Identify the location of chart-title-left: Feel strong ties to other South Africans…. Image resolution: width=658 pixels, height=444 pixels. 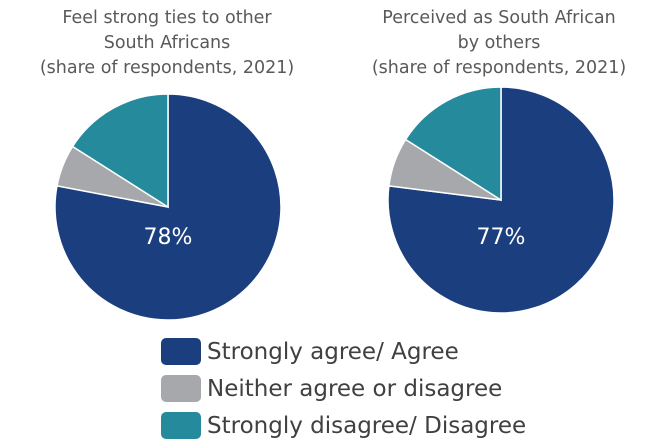
(167, 43).